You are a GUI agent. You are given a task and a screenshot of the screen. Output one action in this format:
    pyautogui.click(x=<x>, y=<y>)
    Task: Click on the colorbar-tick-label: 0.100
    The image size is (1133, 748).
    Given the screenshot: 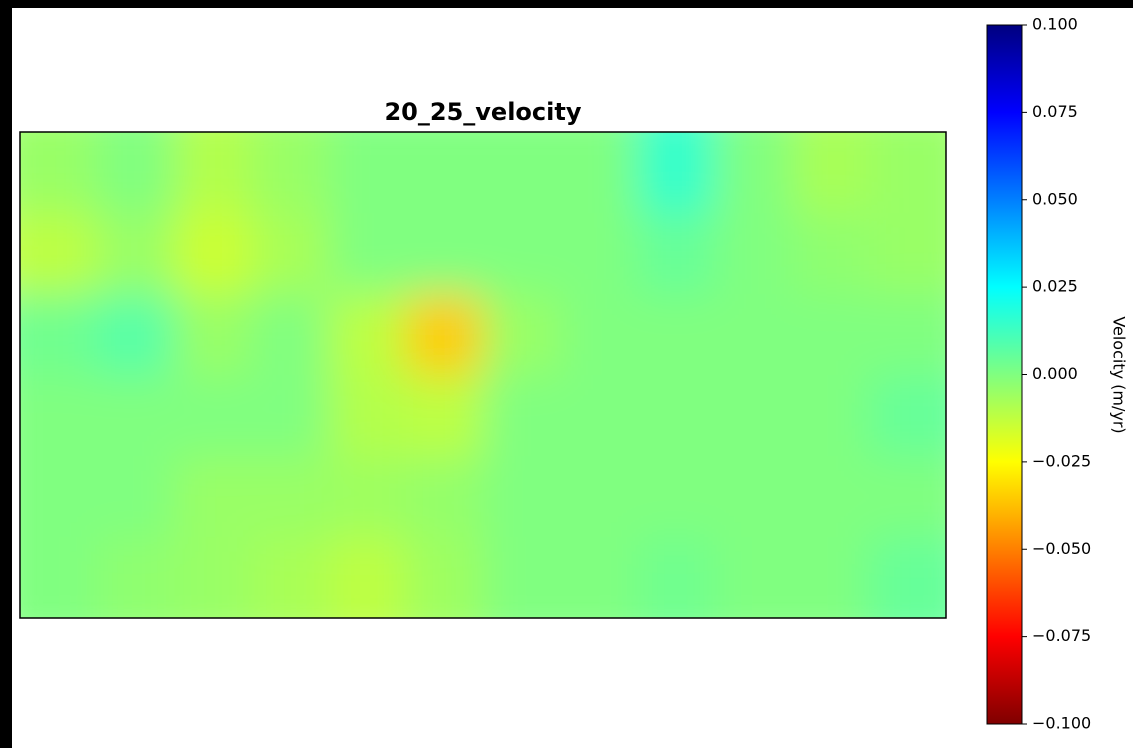 What is the action you would take?
    pyautogui.click(x=1055, y=24)
    